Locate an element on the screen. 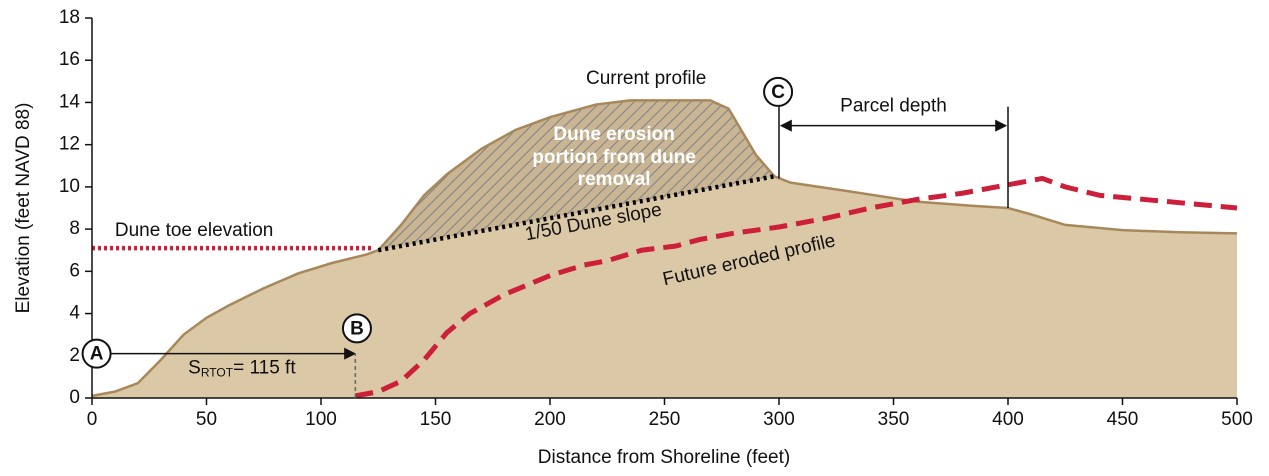 The image size is (1269, 476). erosion-label: removal is located at coordinates (614, 179).